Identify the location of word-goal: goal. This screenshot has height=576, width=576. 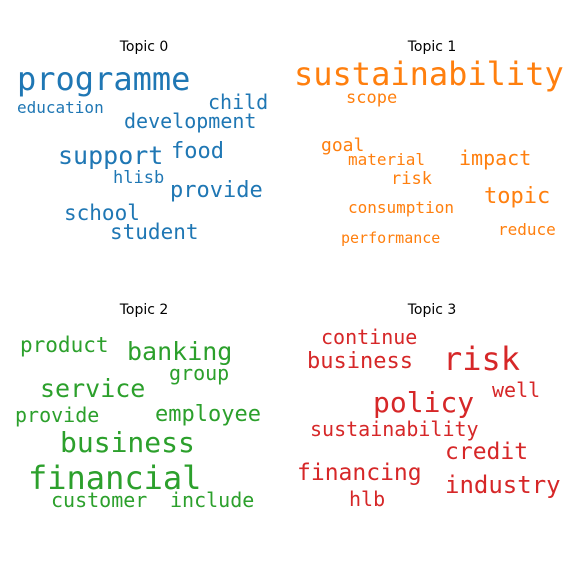
(343, 145).